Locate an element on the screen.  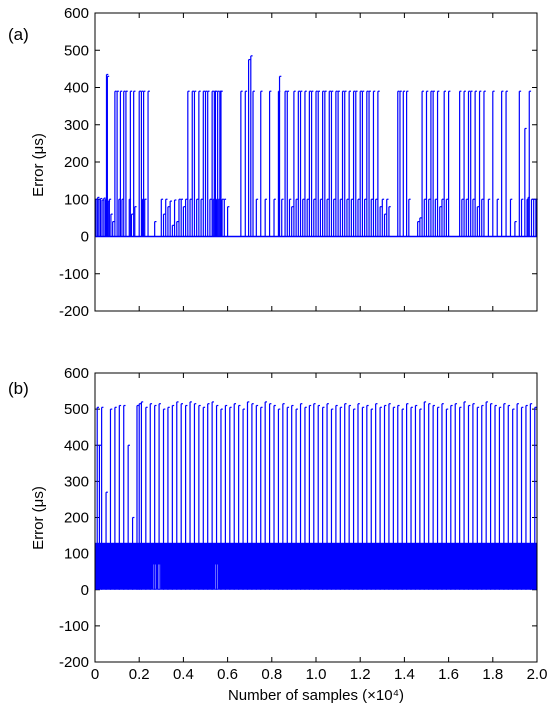
x-tick-label: 0 is located at coordinates (95, 674).